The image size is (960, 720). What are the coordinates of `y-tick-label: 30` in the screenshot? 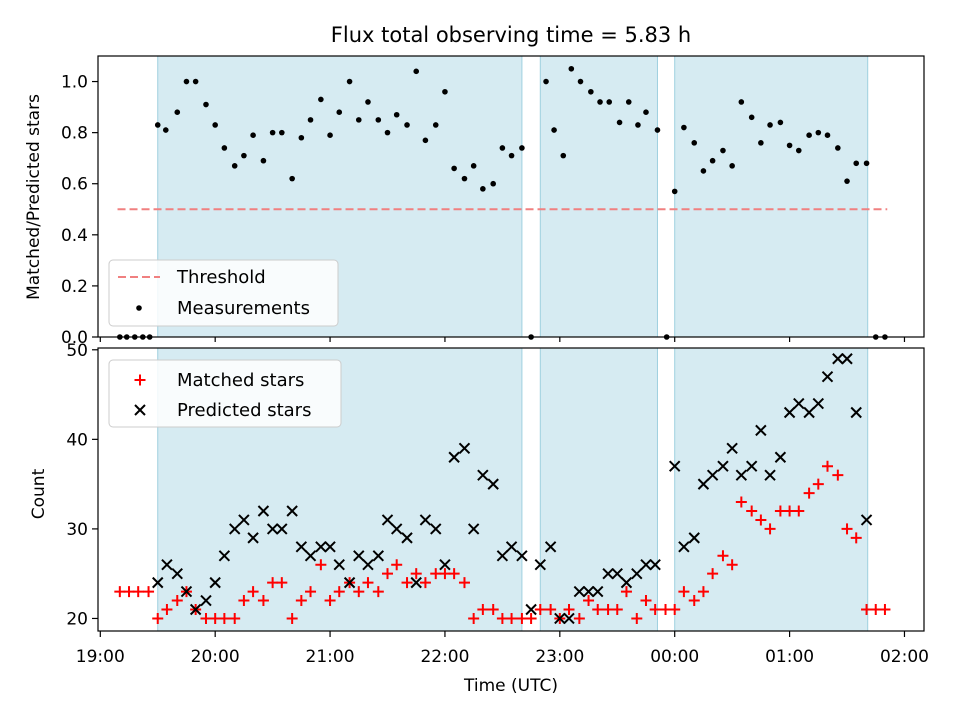 It's located at (77, 530).